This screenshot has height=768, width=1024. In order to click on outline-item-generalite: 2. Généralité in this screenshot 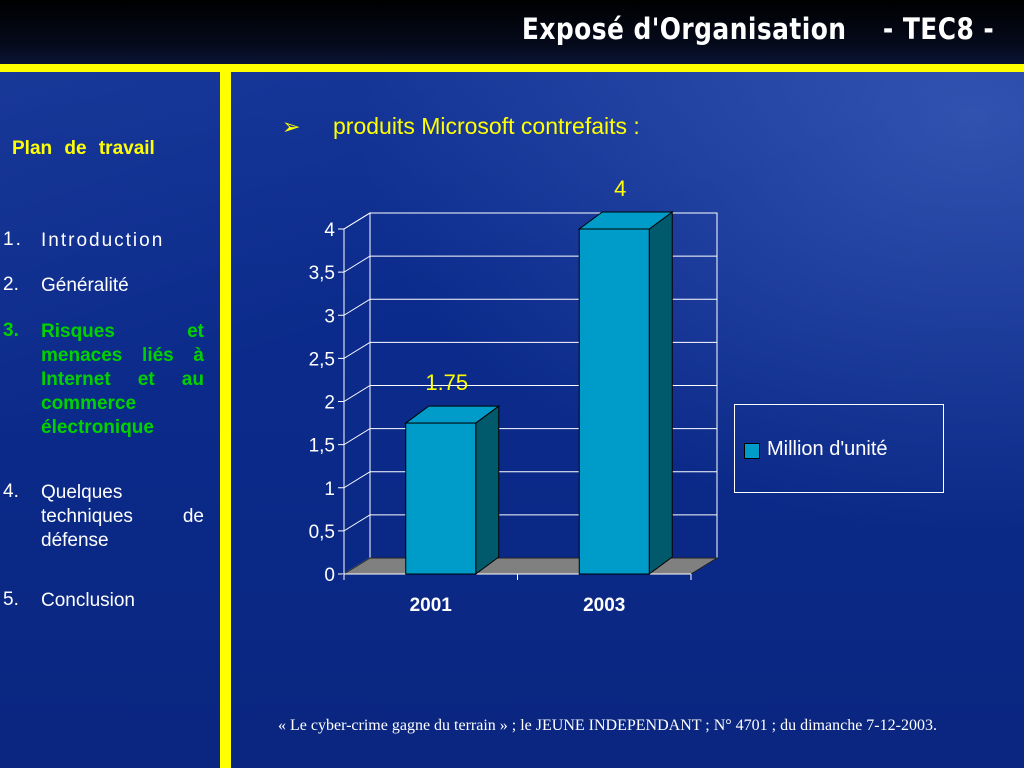, I will do `click(102, 286)`.